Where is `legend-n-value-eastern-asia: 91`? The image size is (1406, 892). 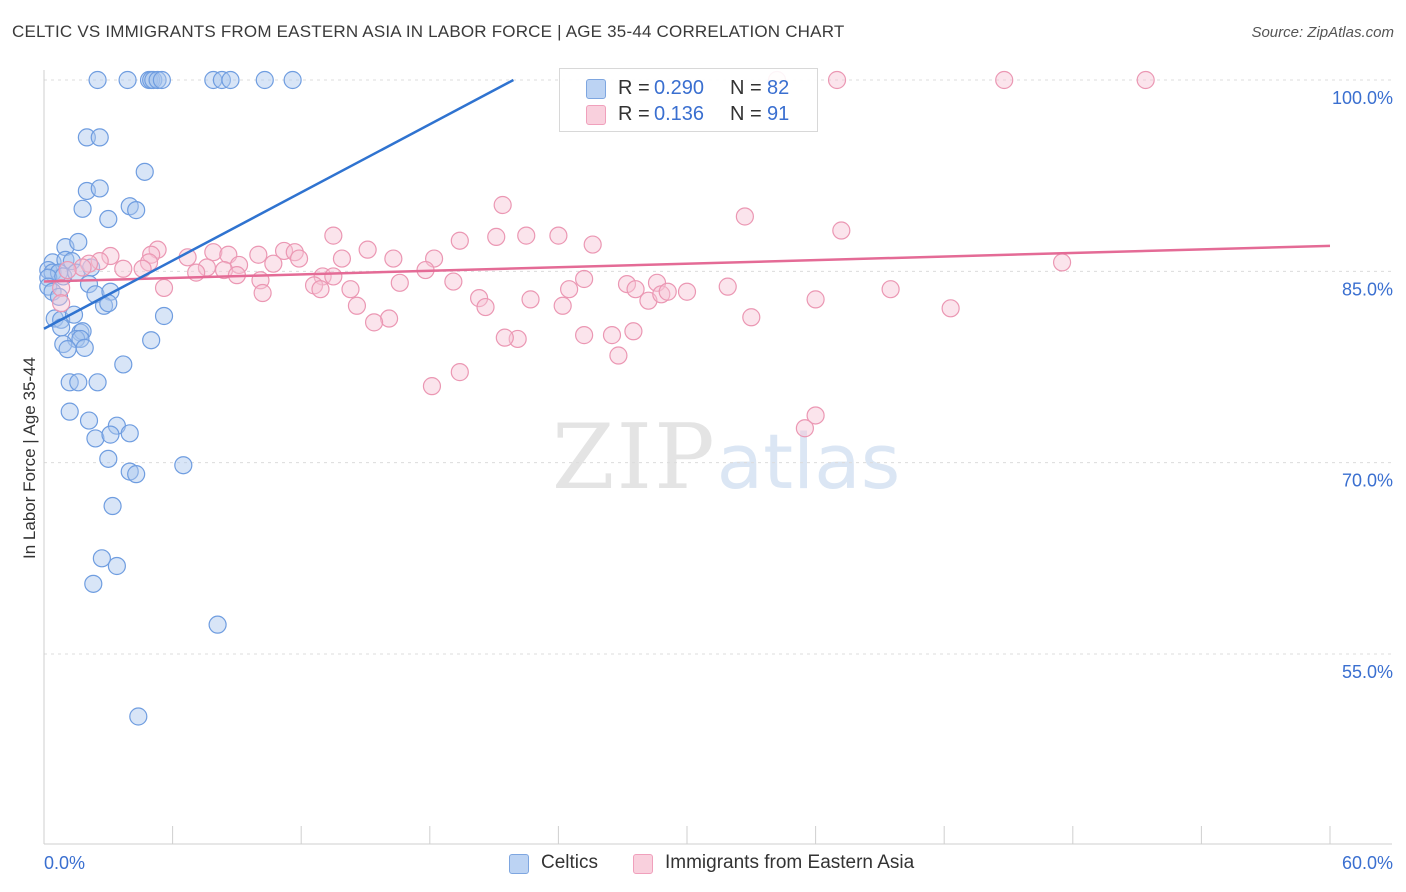
legend-n-value-eastern-asia: 91 is located at coordinates (778, 114).